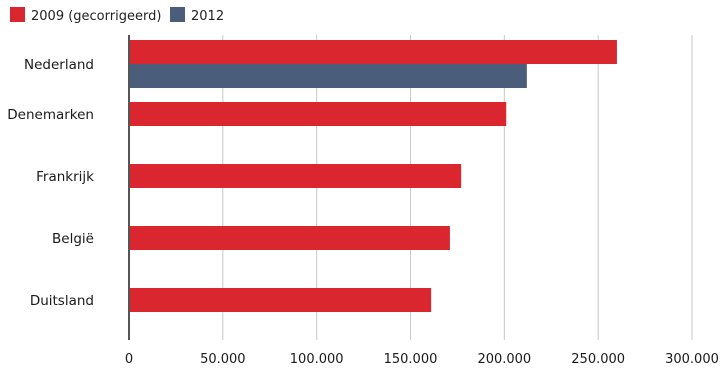 The height and width of the screenshot is (369, 721). What do you see at coordinates (411, 359) in the screenshot?
I see `x-tick-label: 150.000` at bounding box center [411, 359].